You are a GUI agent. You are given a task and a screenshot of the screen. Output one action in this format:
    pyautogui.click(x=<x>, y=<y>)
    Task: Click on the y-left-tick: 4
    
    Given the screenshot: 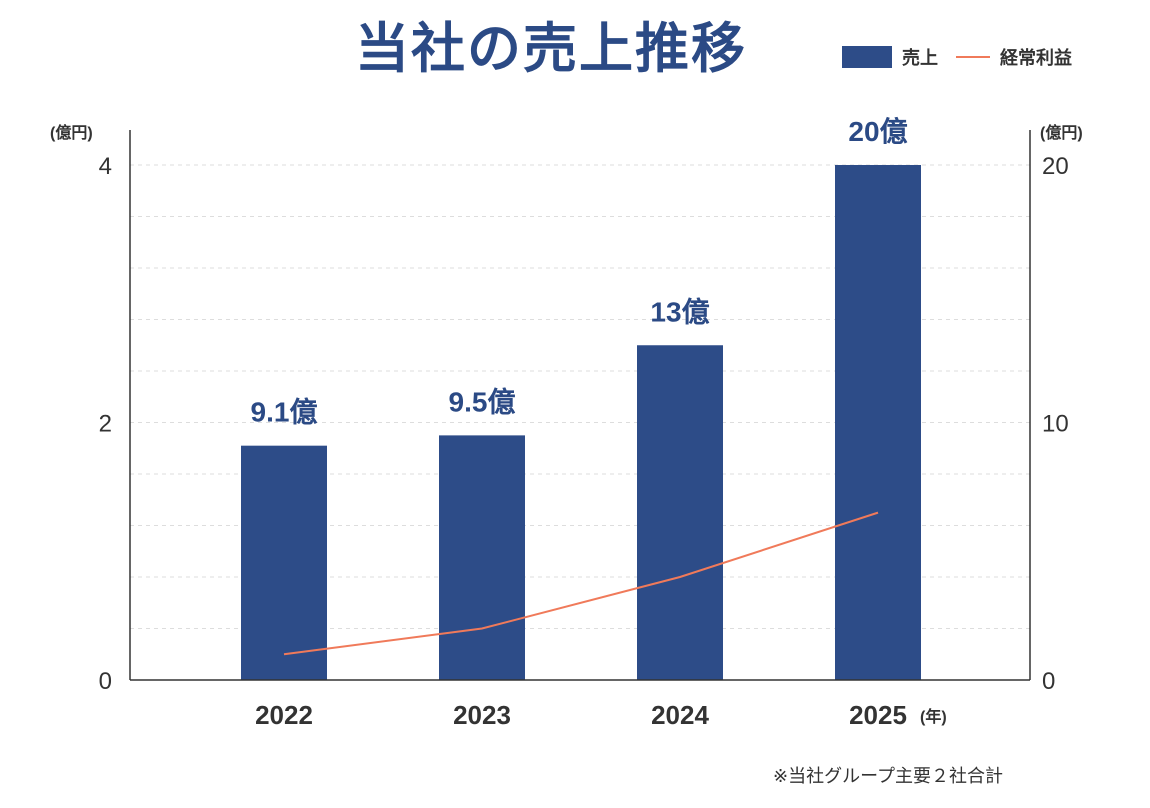 What is the action you would take?
    pyautogui.click(x=105, y=166)
    